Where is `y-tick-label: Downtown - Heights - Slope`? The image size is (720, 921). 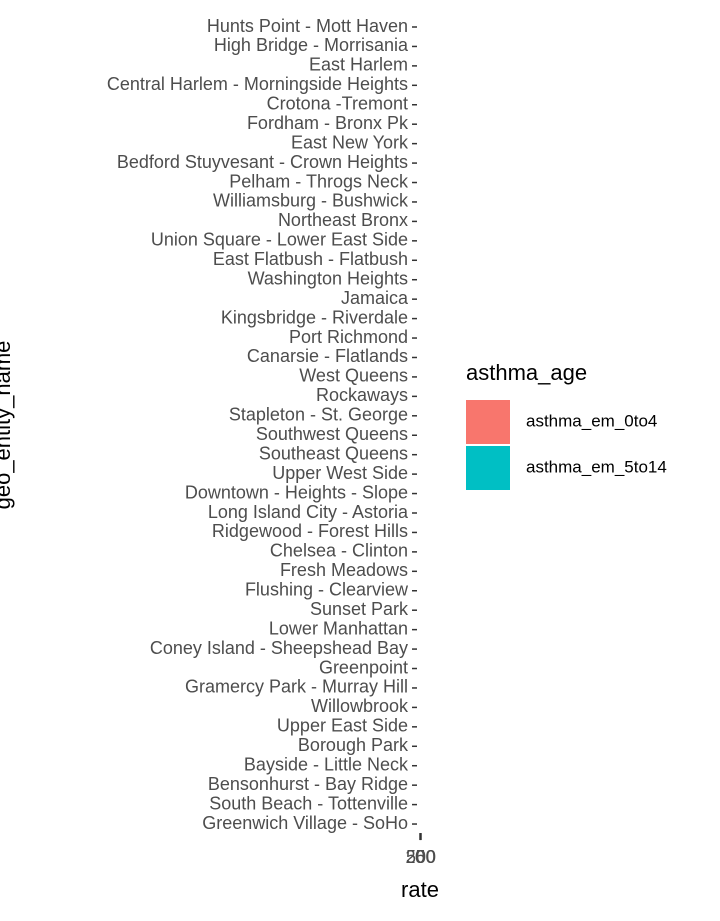 y-tick-label: Downtown - Heights - Slope is located at coordinates (296, 492).